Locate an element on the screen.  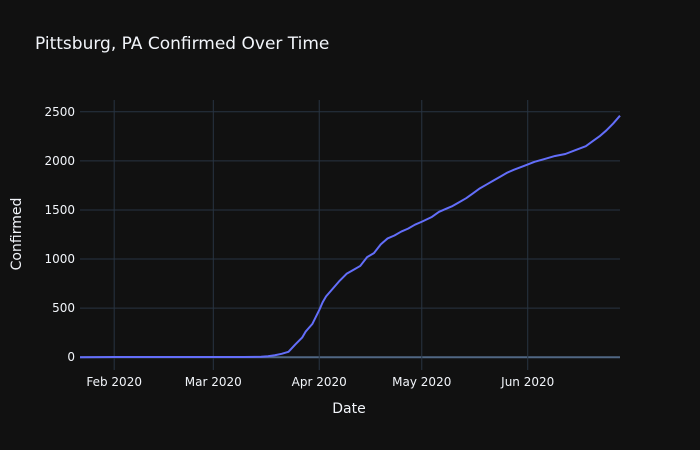
x-tick-label: Jun 2020 is located at coordinates (527, 382).